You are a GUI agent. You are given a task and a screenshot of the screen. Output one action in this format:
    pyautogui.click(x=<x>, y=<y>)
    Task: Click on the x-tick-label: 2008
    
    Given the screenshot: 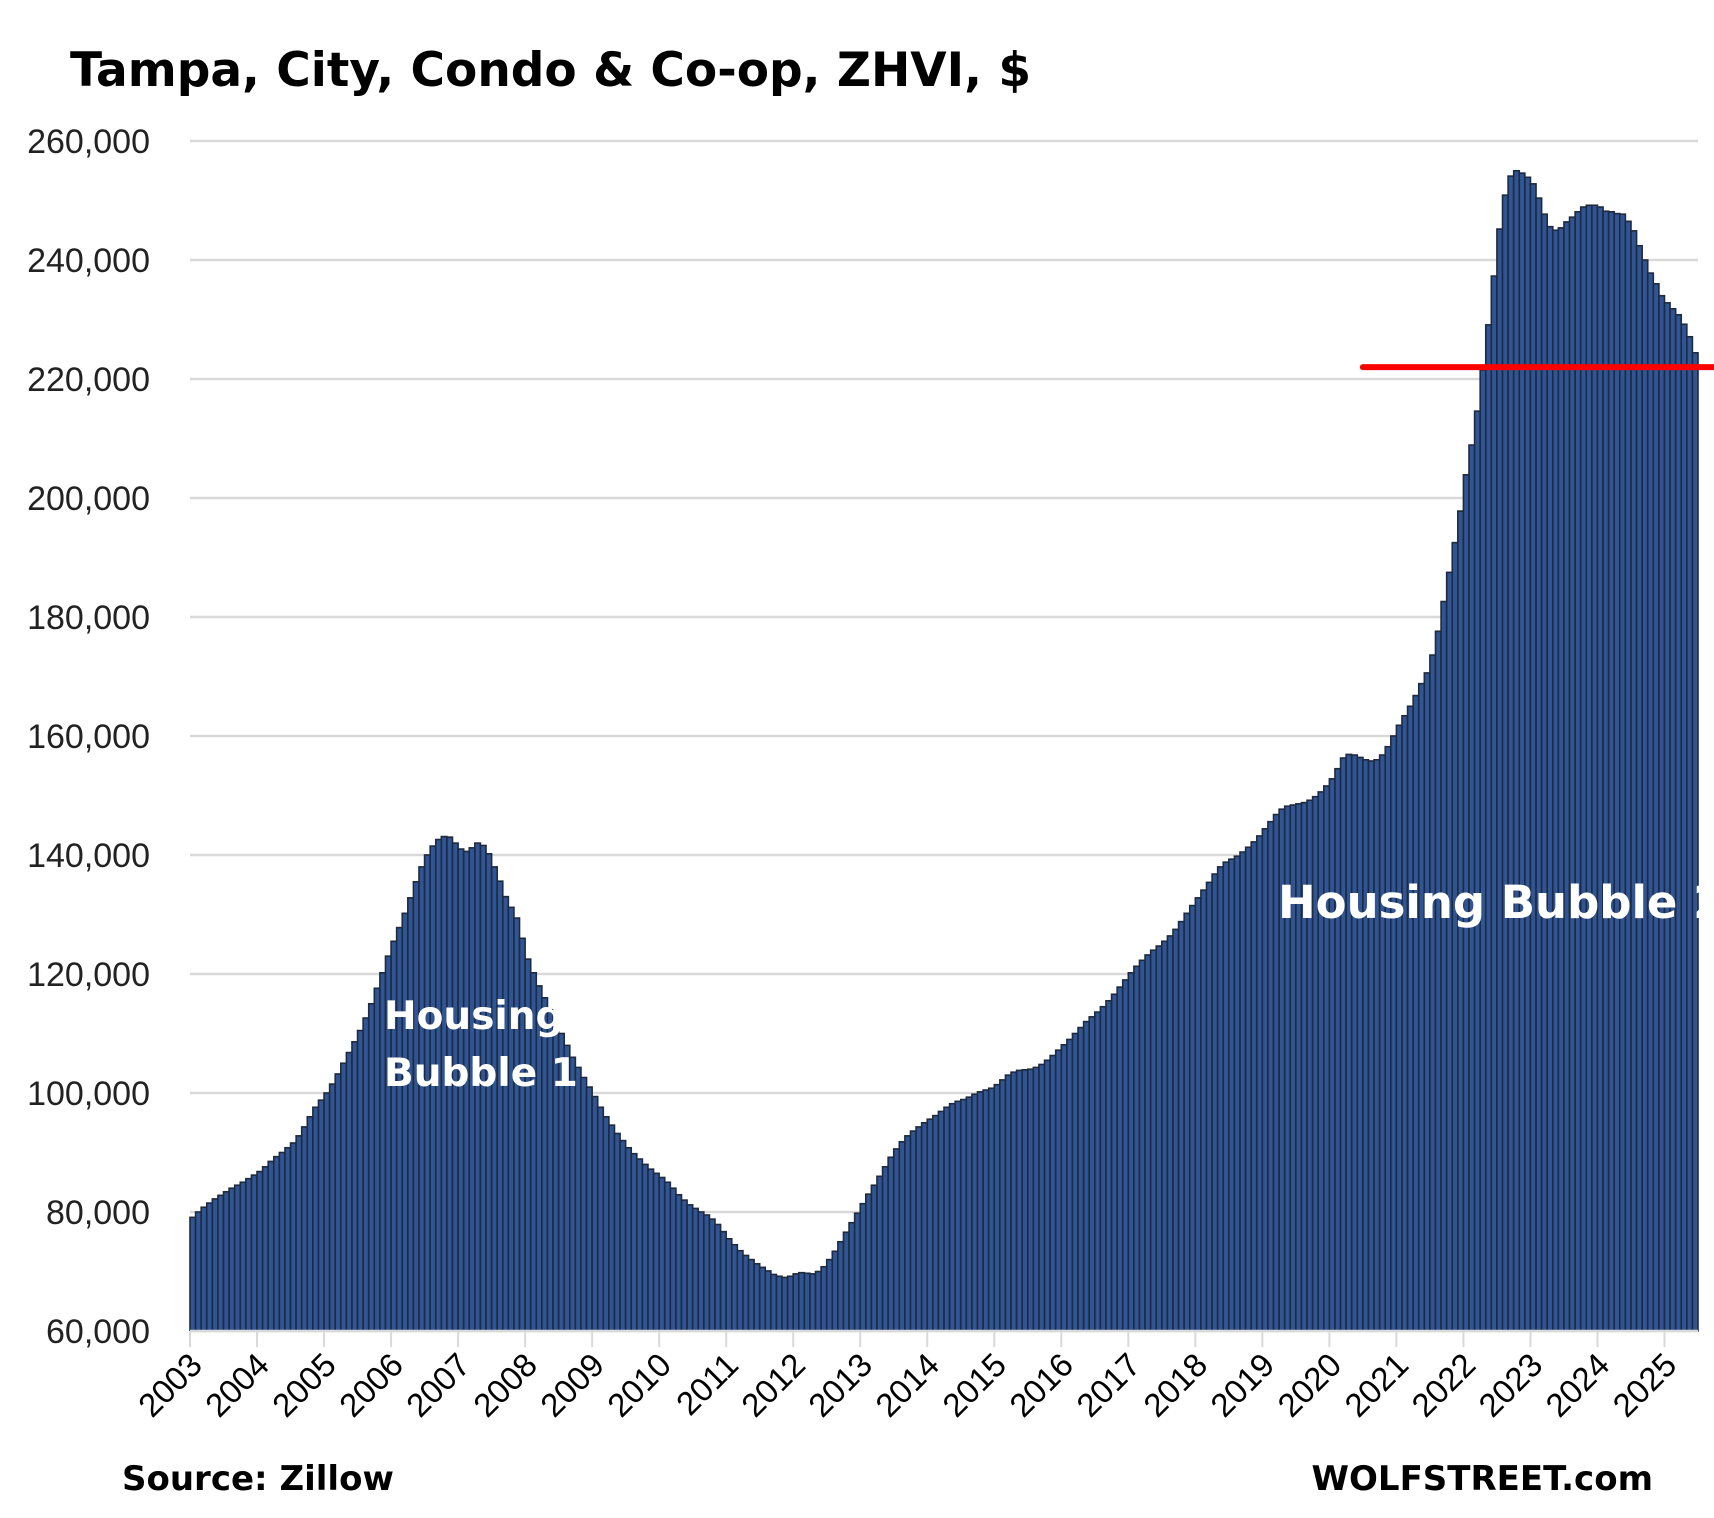 What is the action you would take?
    pyautogui.click(x=505, y=1385)
    